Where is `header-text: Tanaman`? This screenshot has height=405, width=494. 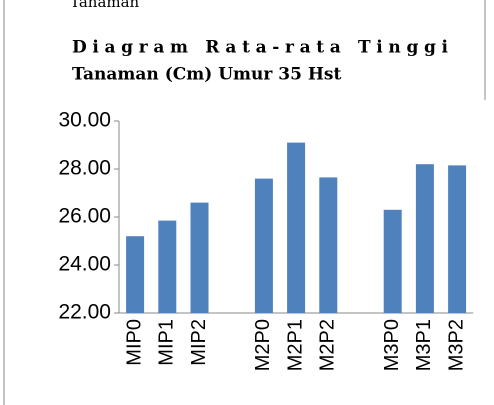
header-text: Tanaman is located at coordinates (105, 5).